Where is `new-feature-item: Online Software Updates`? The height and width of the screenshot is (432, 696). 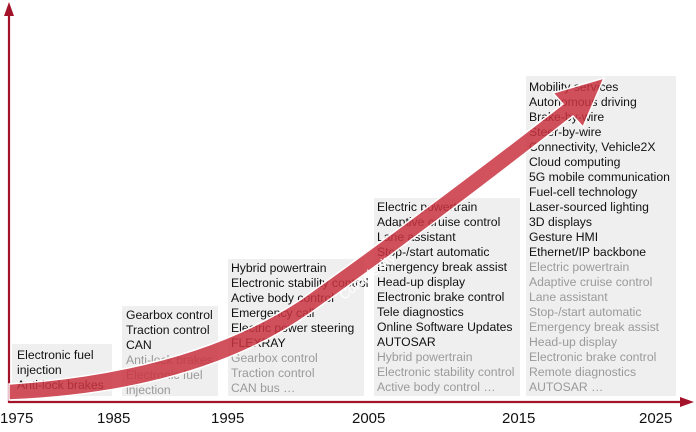
new-feature-item: Online Software Updates is located at coordinates (445, 327).